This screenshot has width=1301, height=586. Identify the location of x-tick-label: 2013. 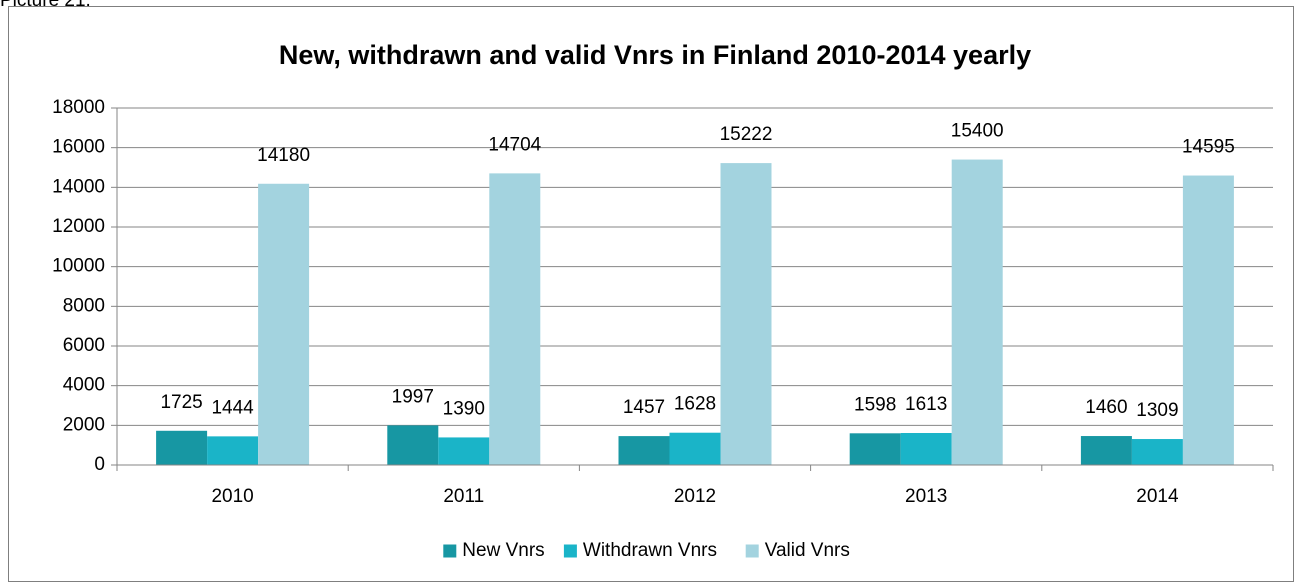
(926, 496).